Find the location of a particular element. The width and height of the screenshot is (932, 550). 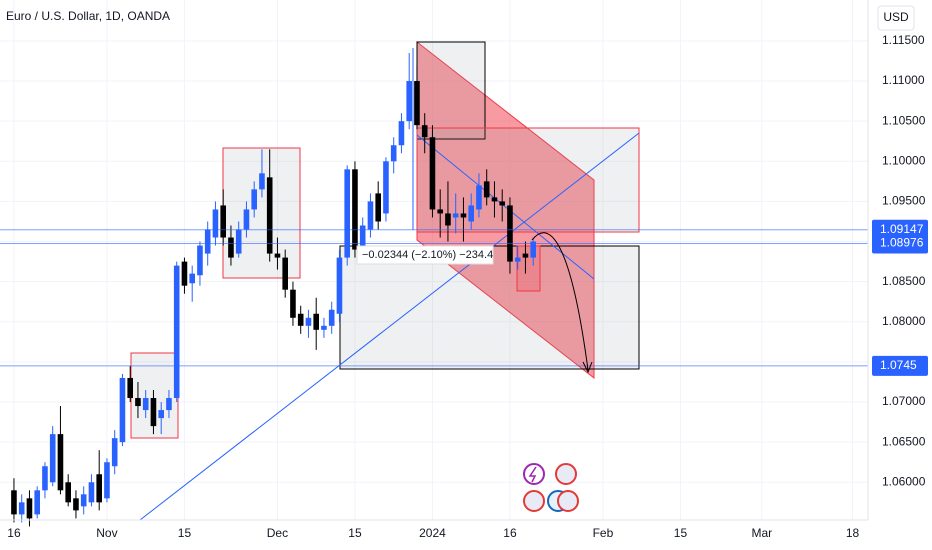

measure-label: −0.02344 (−2.10%) −234.4 is located at coordinates (427, 255).